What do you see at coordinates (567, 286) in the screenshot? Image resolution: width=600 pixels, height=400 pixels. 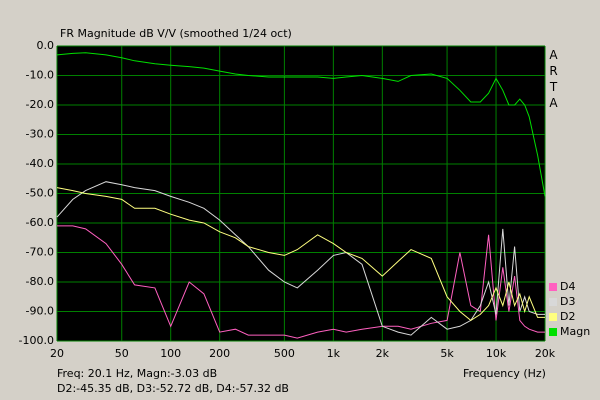 I see `legend-label: D4` at bounding box center [567, 286].